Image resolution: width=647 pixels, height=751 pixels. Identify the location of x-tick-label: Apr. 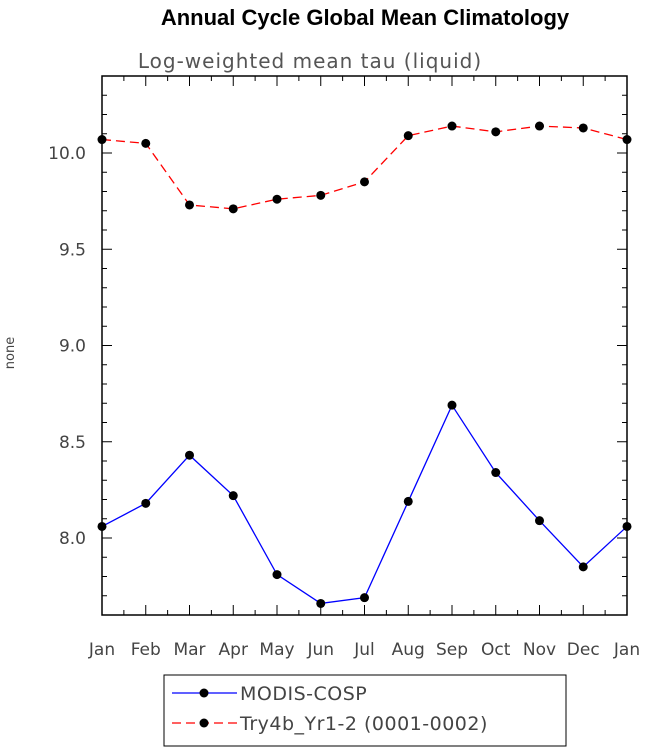
(233, 650).